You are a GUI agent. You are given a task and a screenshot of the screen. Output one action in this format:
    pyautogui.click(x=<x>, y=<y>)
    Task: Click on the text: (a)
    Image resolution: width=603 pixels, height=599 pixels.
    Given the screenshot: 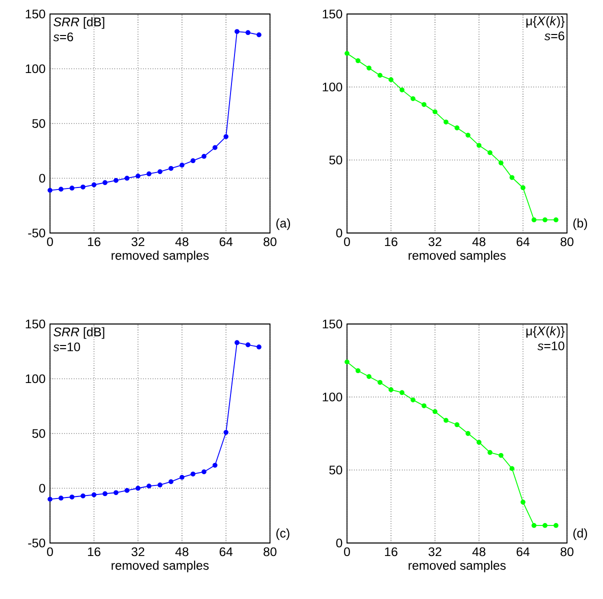 What is the action you would take?
    pyautogui.click(x=283, y=224)
    